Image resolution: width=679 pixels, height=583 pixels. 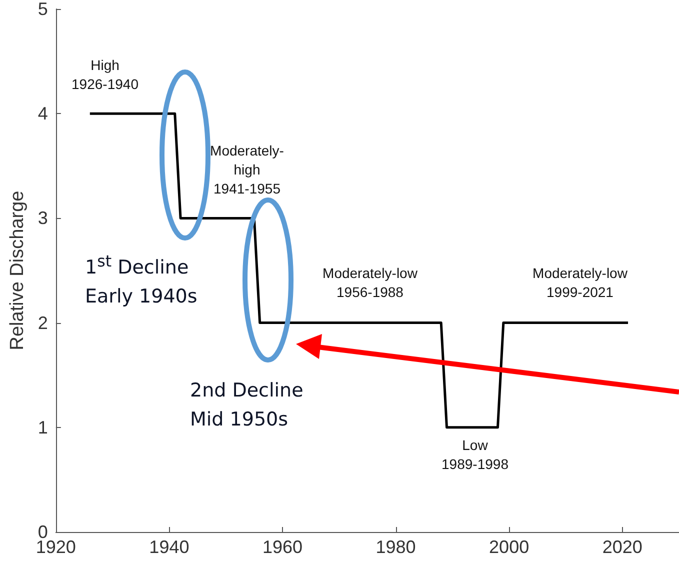 I want to click on y-tick-label: 5, so click(x=43, y=9).